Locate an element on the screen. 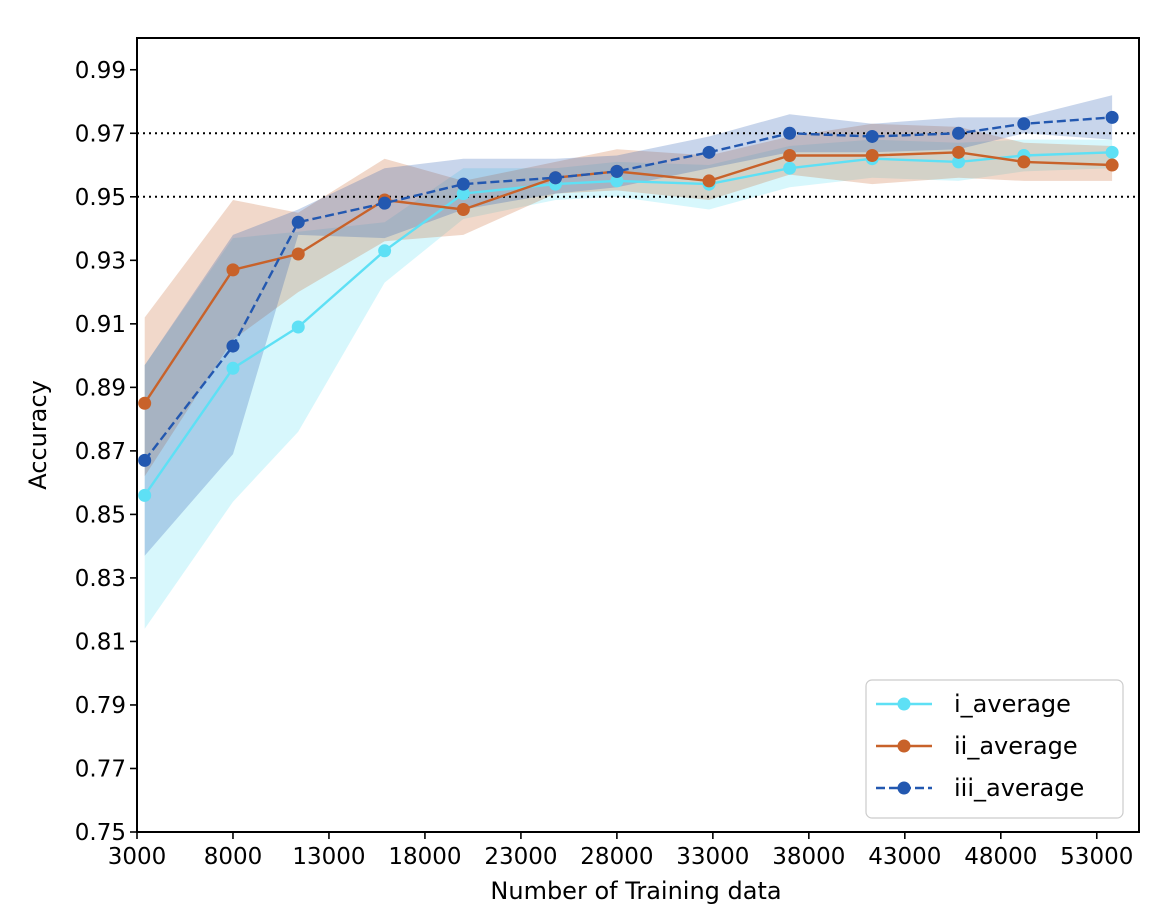  y-tick-label: 0.81 is located at coordinates (100, 642).